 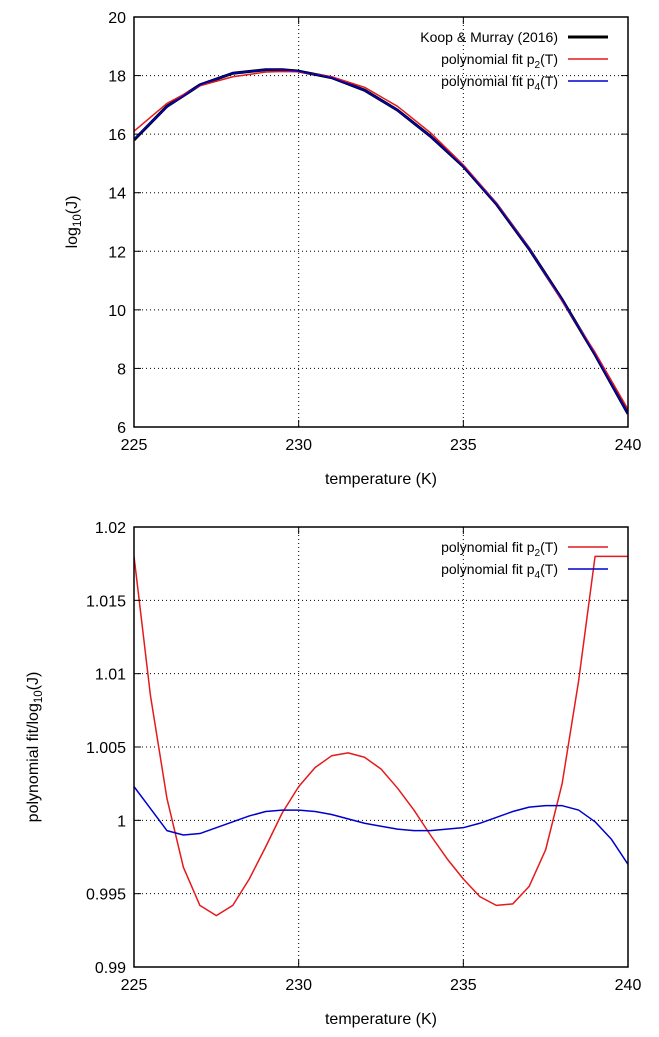 What do you see at coordinates (117, 252) in the screenshot?
I see `y-tick-label: 12` at bounding box center [117, 252].